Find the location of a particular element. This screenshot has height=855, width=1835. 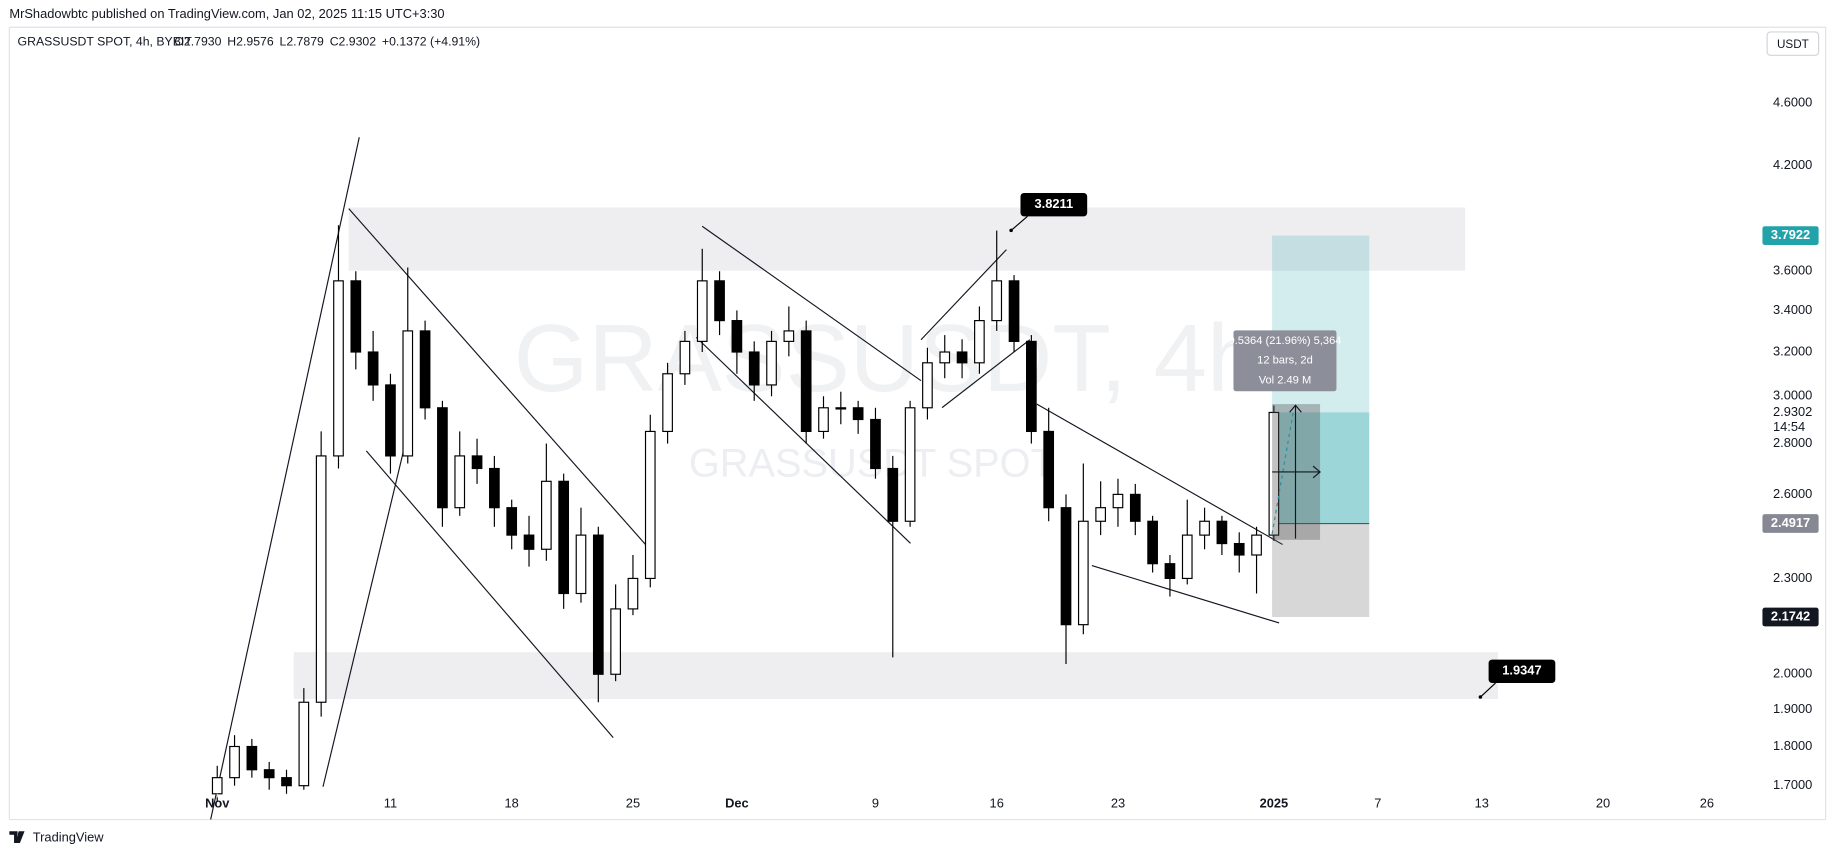

logo-dot is located at coordinates (20, 833).